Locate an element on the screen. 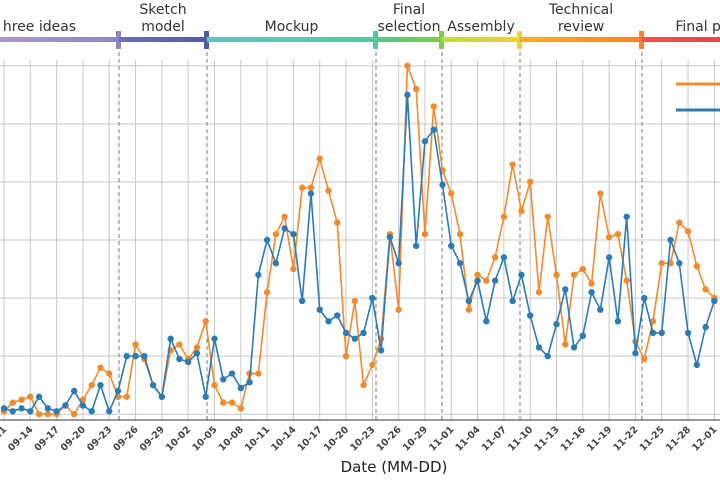 The width and height of the screenshot is (720, 480). phase-label: Final pr is located at coordinates (697, 27).